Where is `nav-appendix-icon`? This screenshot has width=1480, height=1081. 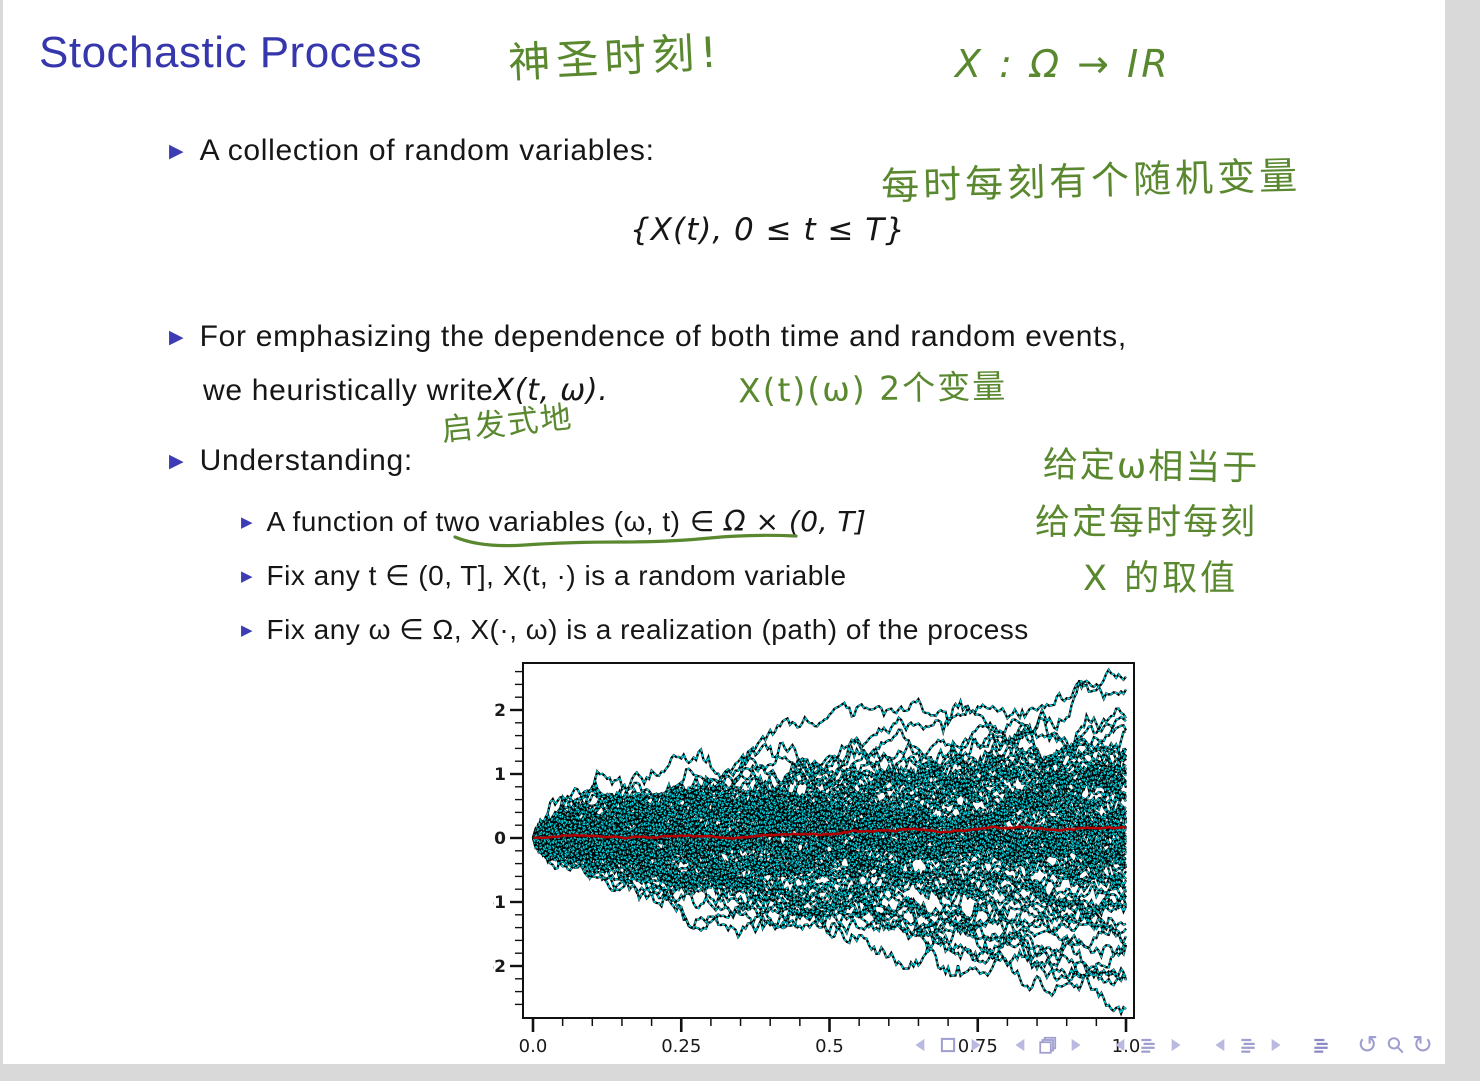
nav-appendix-icon is located at coordinates (1321, 1045).